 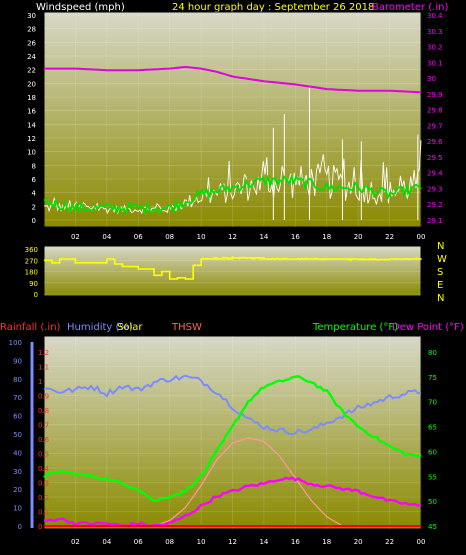 What do you see at coordinates (421, 237) in the screenshot?
I see `time-x-tick: 00` at bounding box center [421, 237].